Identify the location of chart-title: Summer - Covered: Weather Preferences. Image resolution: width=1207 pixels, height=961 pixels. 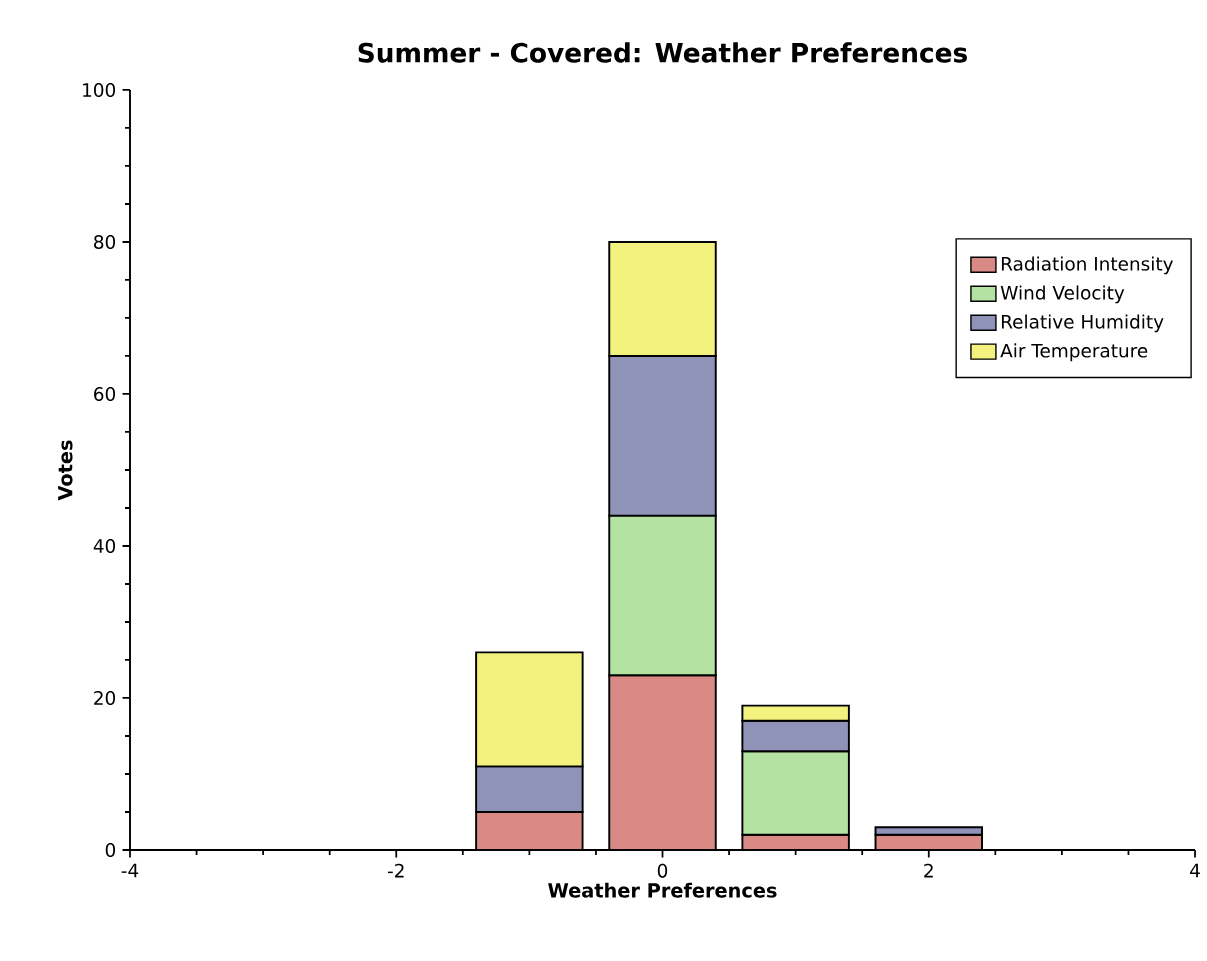
(662, 52).